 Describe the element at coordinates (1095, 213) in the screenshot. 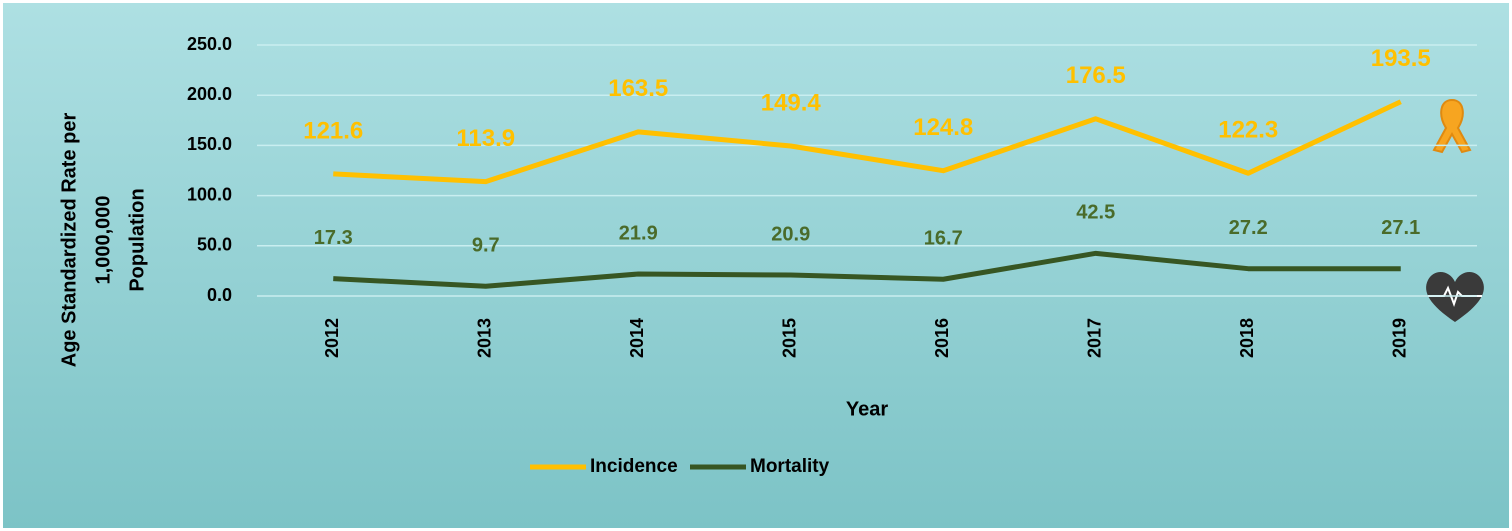

I see `data-label: 42.5` at that location.